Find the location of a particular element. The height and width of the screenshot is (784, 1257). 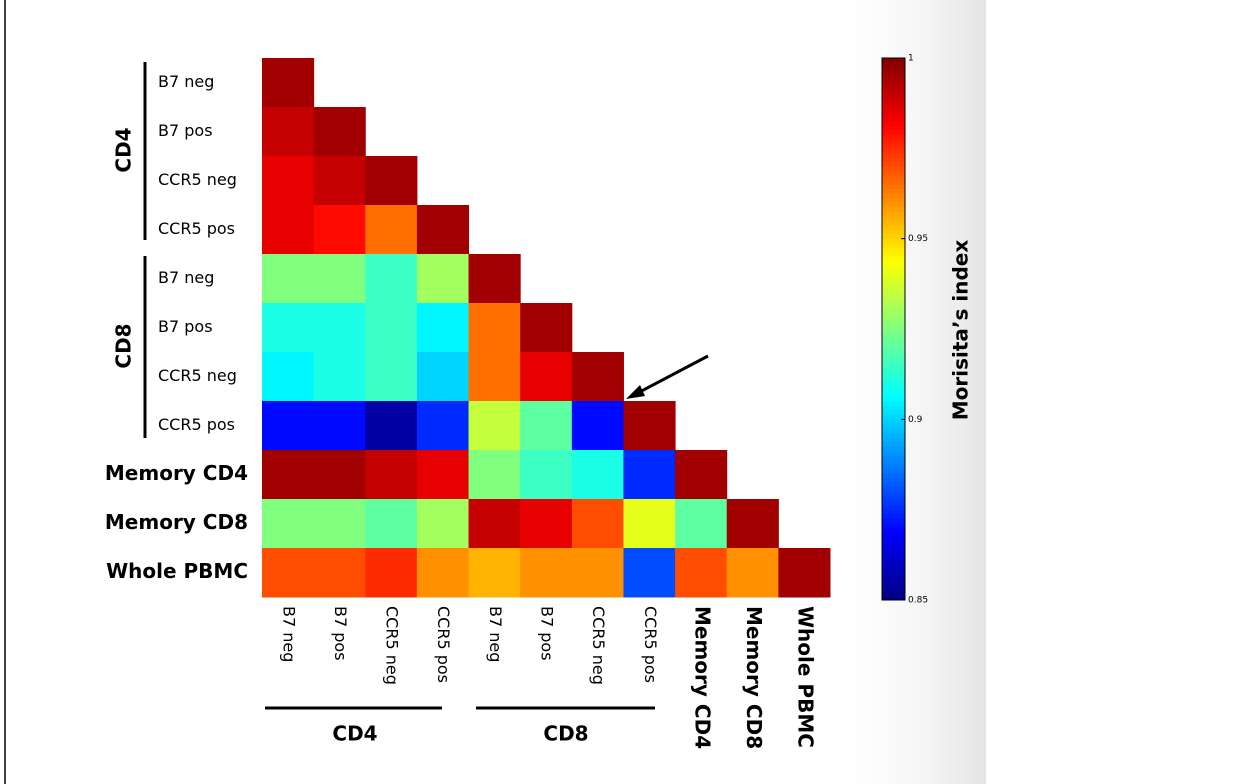

col-label: Whole PBMC is located at coordinates (806, 677).